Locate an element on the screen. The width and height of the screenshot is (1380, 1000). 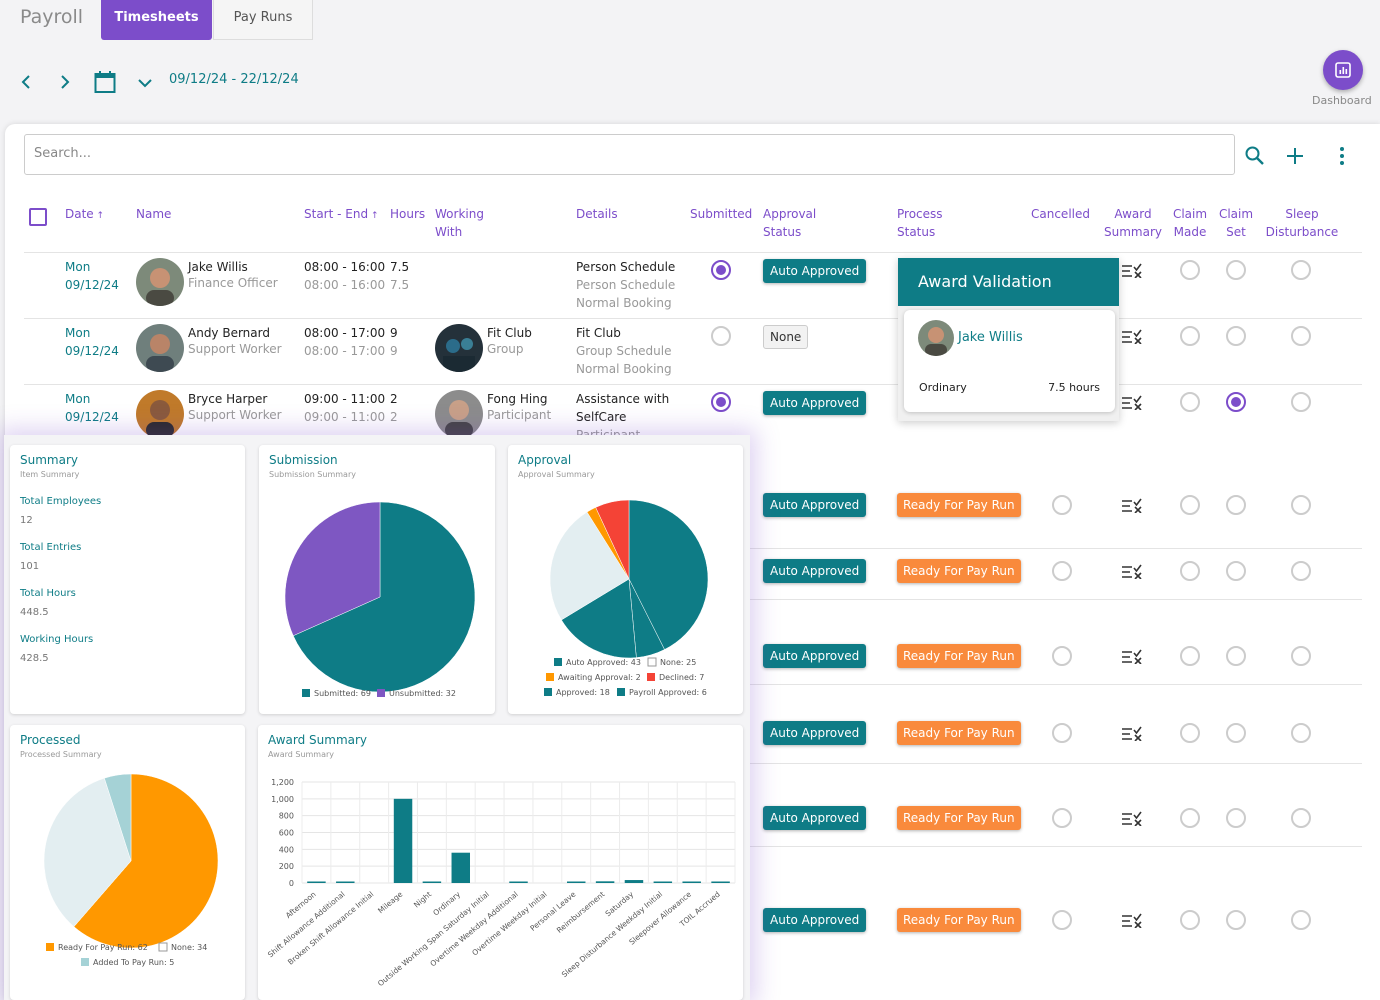
column-header-claim-made: Claim Made is located at coordinates (1190, 223).